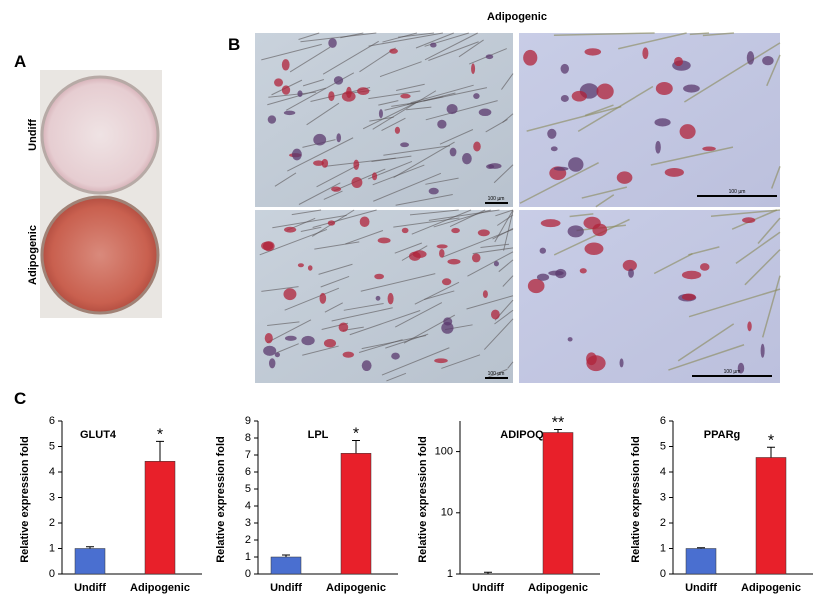 Image resolution: width=820 pixels, height=604 pixels. I want to click on y-tick-label: 1, so click(248, 557).